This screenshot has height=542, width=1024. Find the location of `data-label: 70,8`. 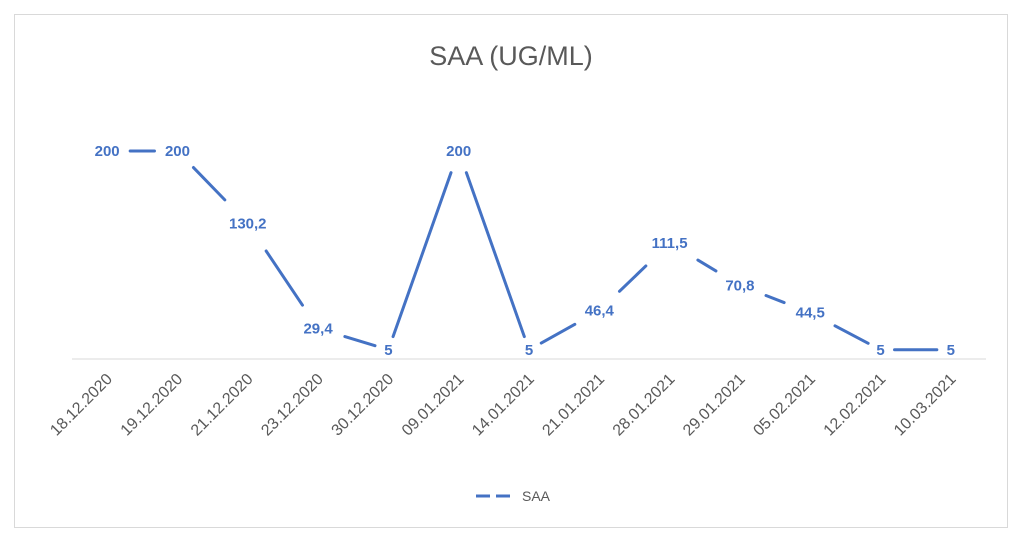

data-label: 70,8 is located at coordinates (739, 285).